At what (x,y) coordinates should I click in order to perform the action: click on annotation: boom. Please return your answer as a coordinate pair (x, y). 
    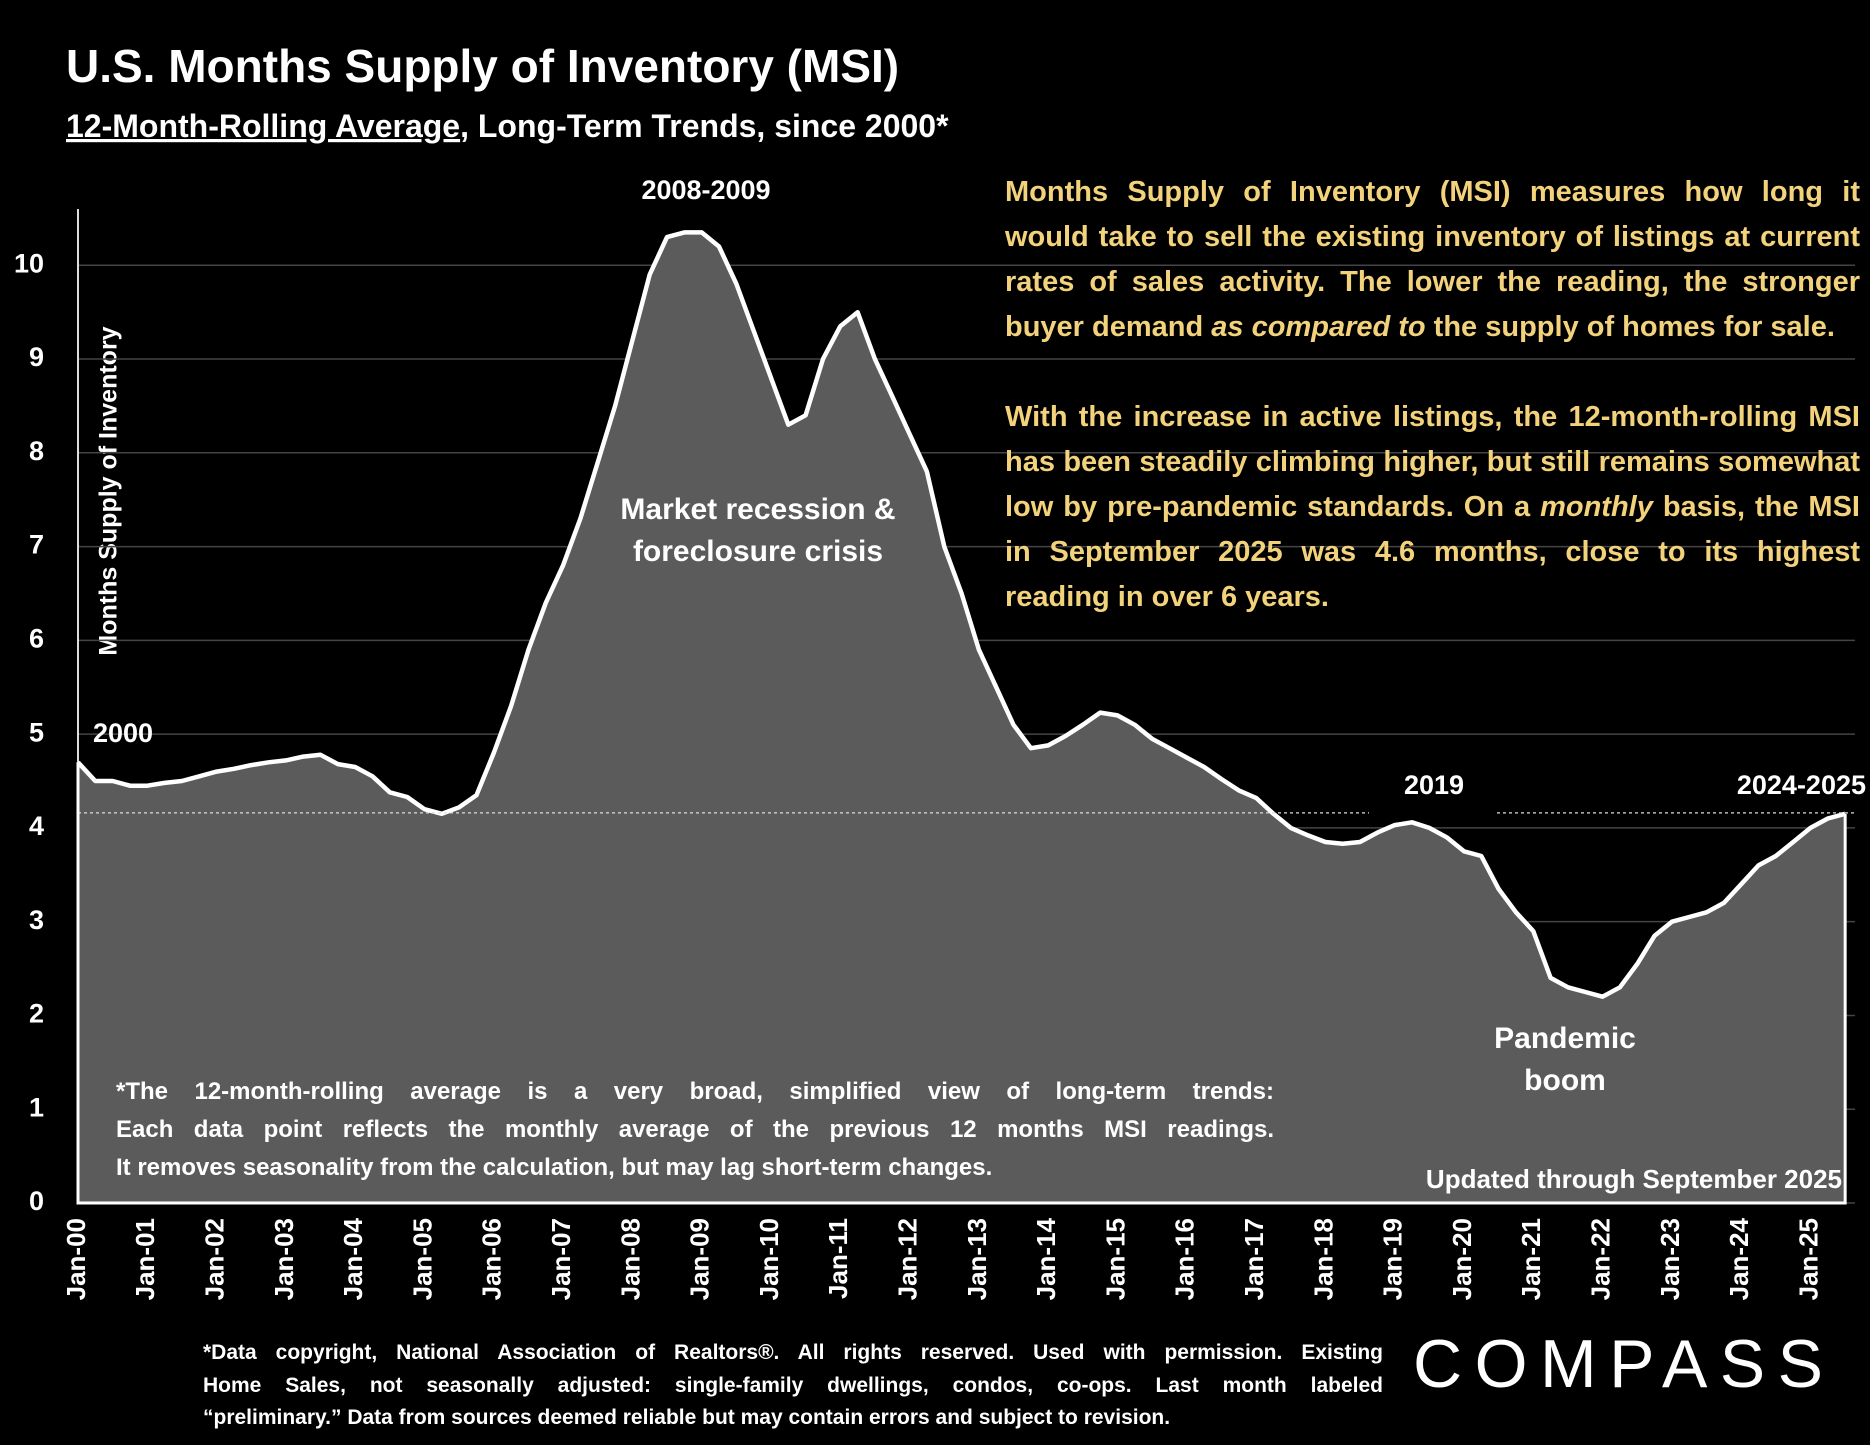
    Looking at the image, I should click on (1565, 1080).